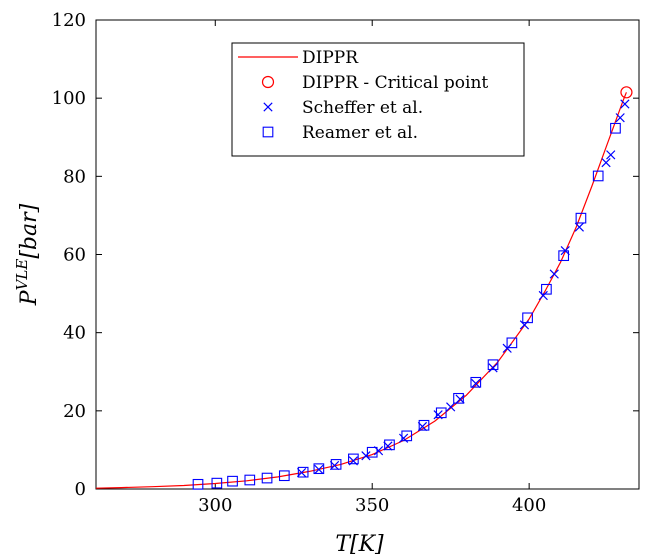  I want to click on x-tick-label: 300, so click(215, 505).